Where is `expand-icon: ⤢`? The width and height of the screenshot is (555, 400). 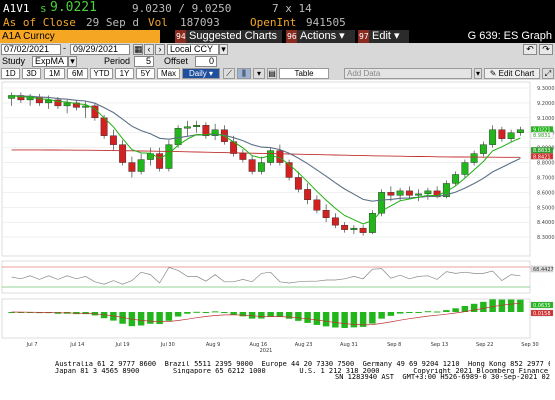 expand-icon: ⤢ is located at coordinates (548, 73).